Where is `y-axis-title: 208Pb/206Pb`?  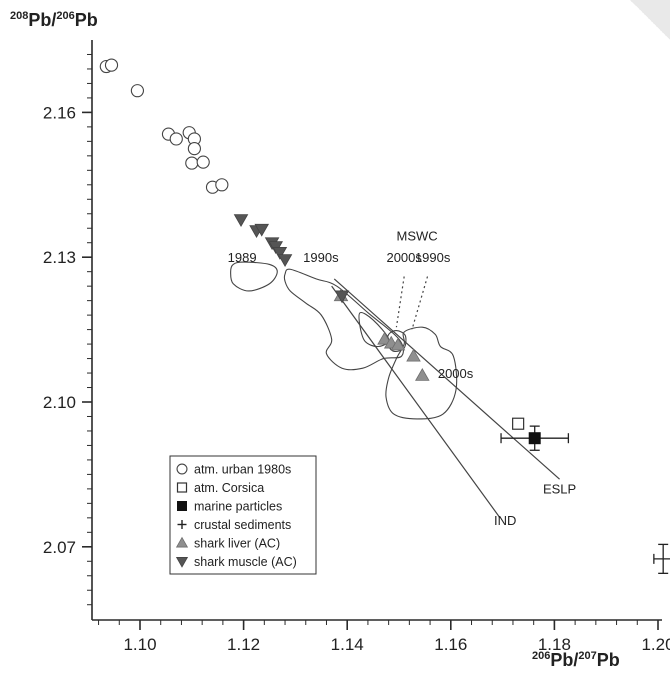
y-axis-title: 208Pb/206Pb is located at coordinates (54, 20).